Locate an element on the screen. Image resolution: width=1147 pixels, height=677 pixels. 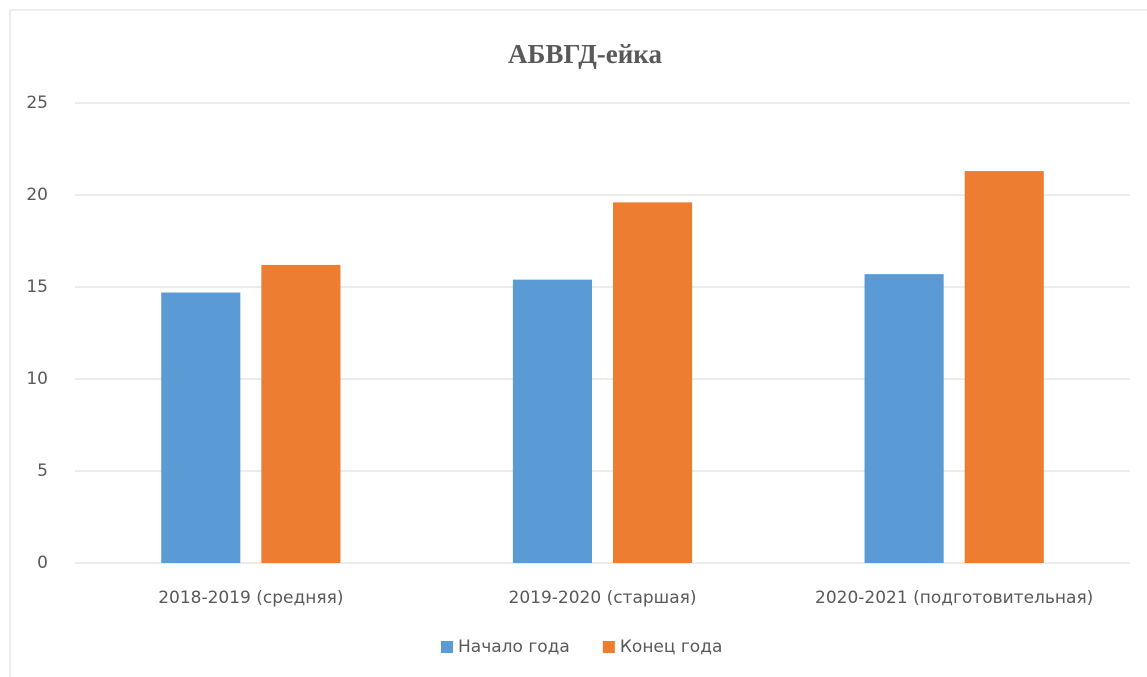
x-tick-label: 2018-2019 (средняя) is located at coordinates (250, 598).